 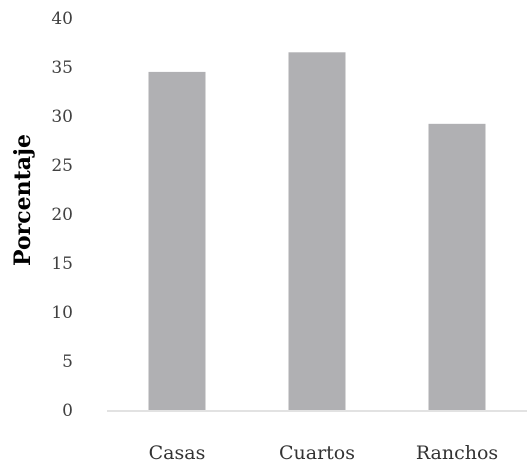 I want to click on x-category-label: Ranchos, so click(x=457, y=453).